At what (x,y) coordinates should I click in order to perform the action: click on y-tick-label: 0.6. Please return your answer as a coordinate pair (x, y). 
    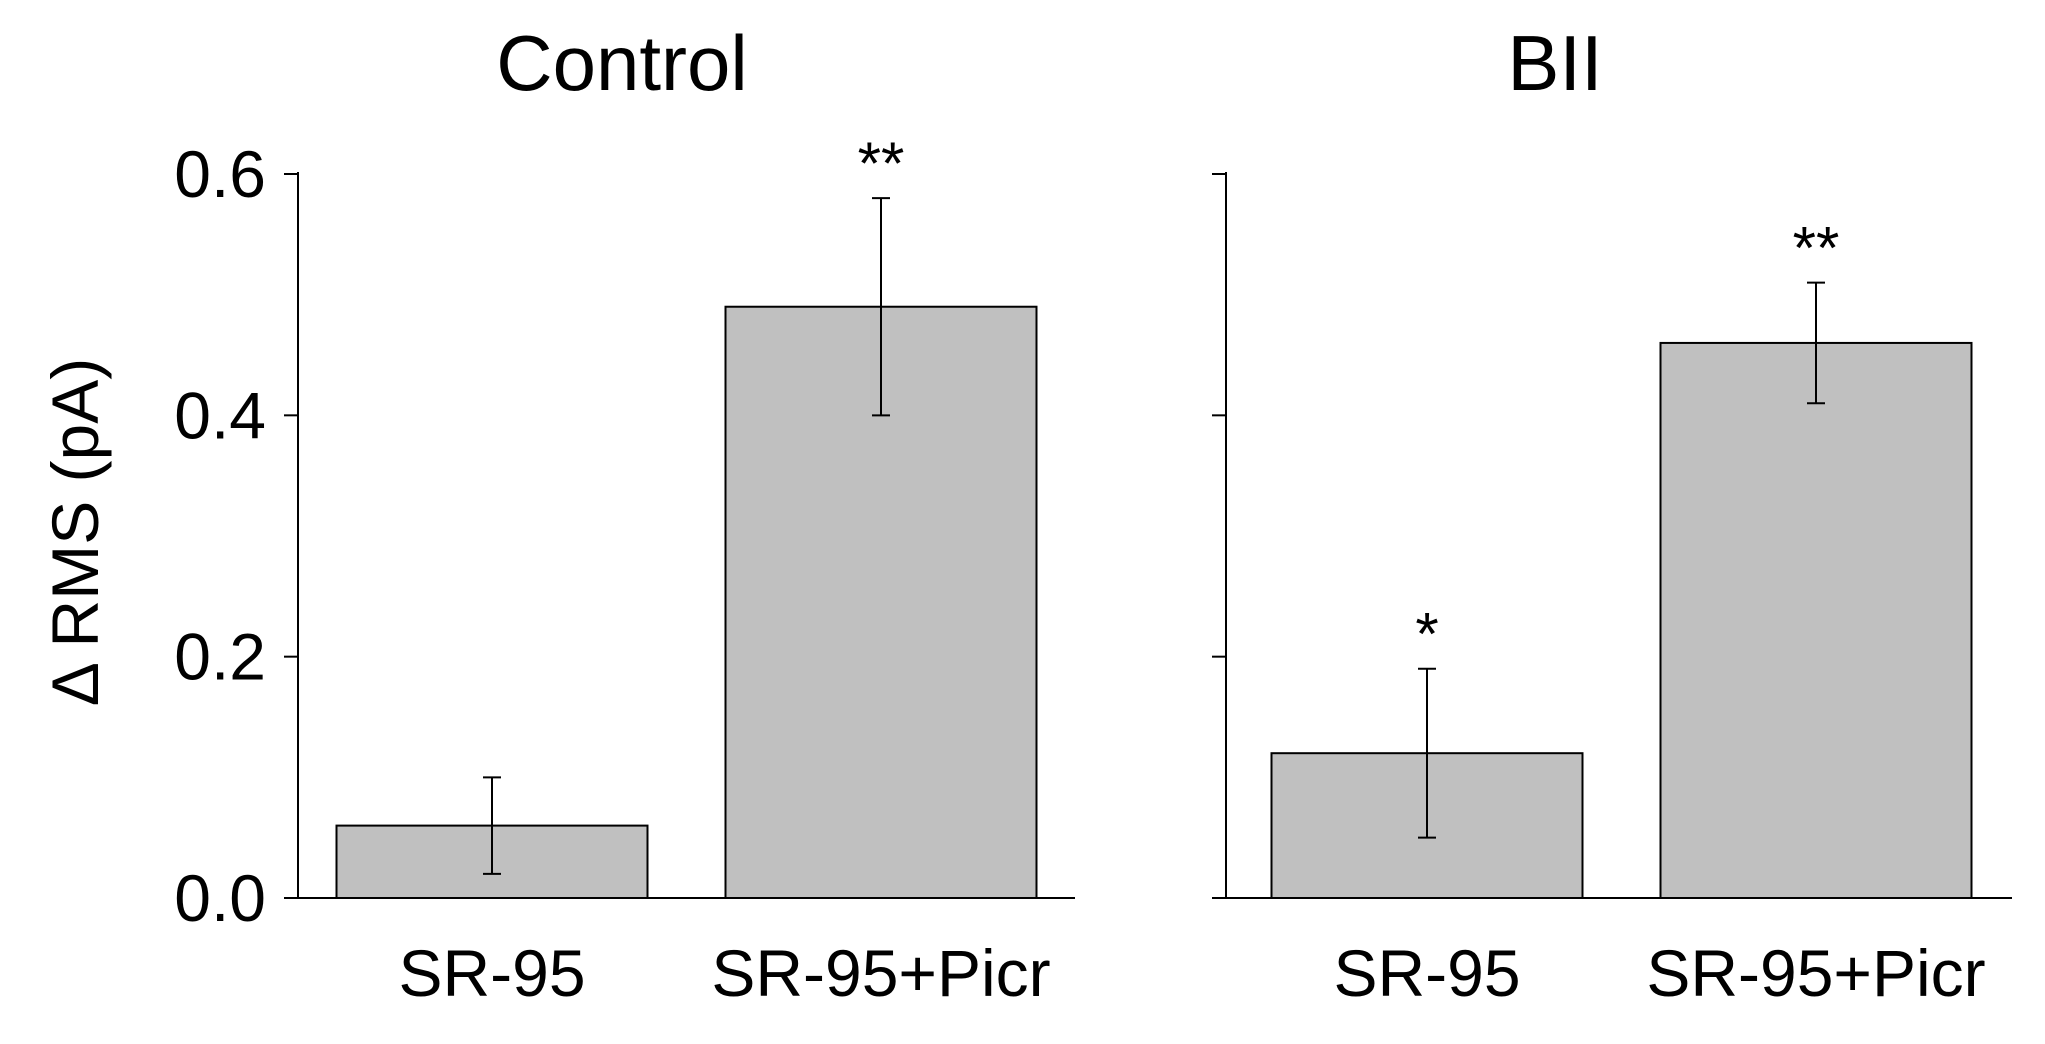
    Looking at the image, I should click on (220, 174).